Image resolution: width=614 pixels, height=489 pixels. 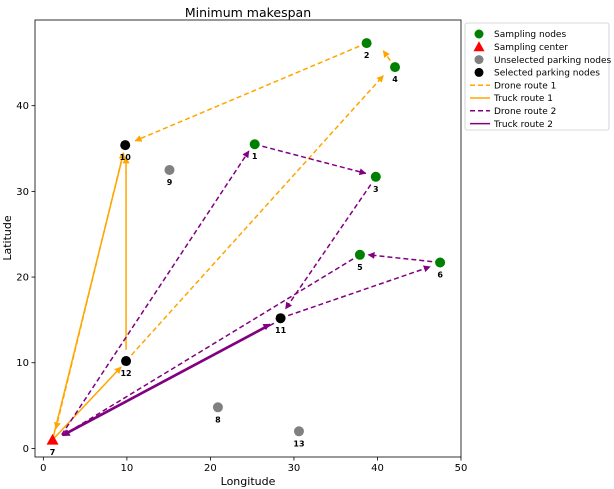 What do you see at coordinates (360, 267) in the screenshot?
I see `node-label: 5` at bounding box center [360, 267].